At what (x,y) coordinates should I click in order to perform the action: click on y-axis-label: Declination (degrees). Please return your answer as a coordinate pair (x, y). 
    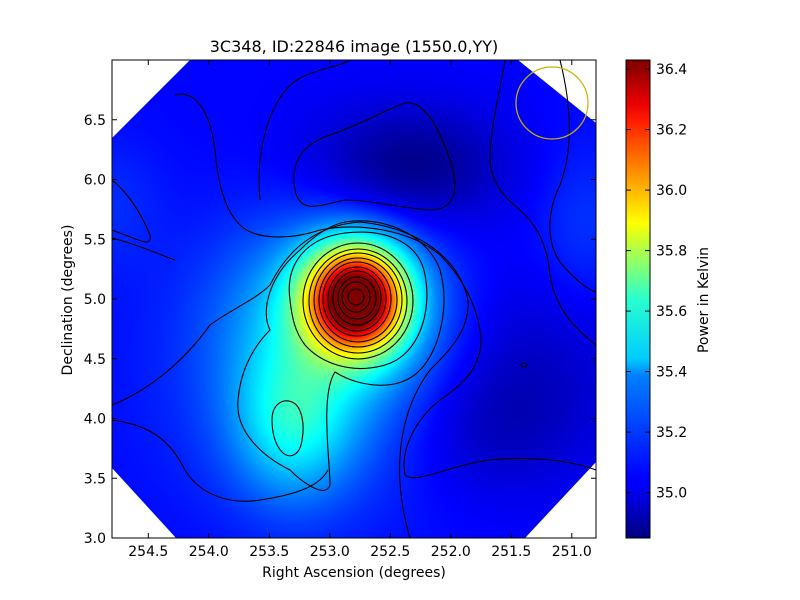
    Looking at the image, I should click on (68, 300).